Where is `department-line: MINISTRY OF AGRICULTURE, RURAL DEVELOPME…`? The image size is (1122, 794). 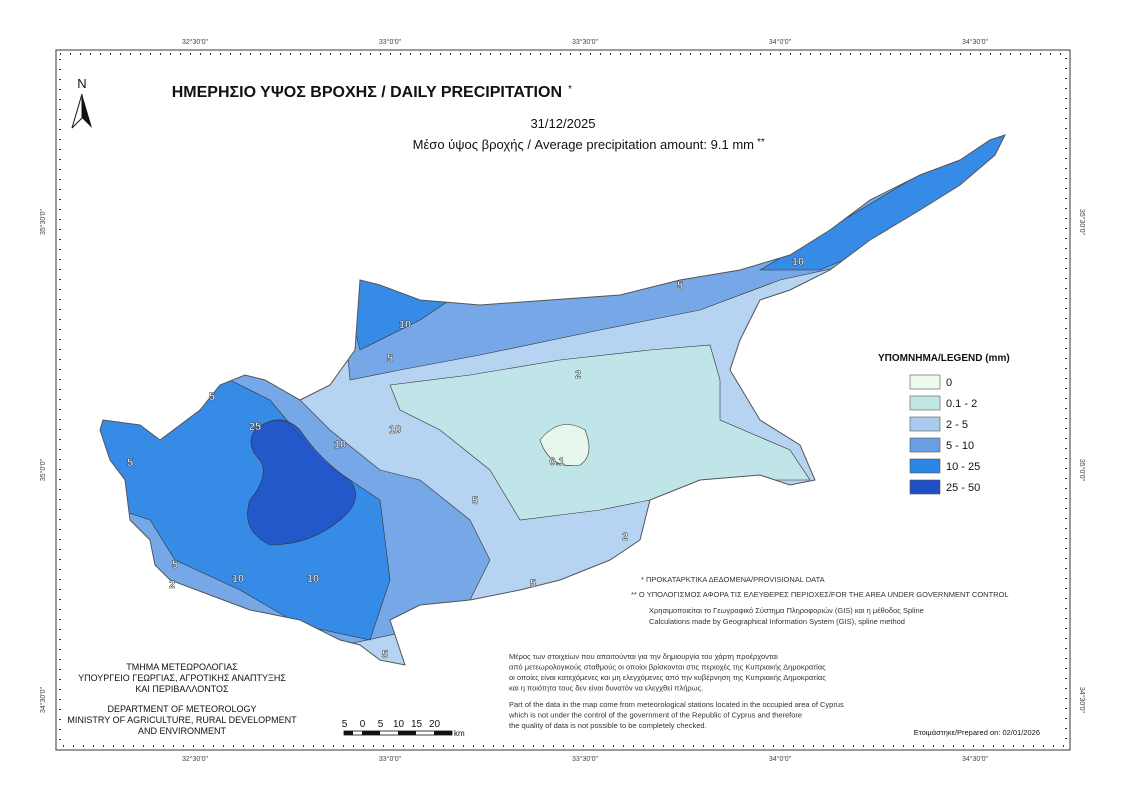
department-line: MINISTRY OF AGRICULTURE, RURAL DEVELOPME… is located at coordinates (182, 720).